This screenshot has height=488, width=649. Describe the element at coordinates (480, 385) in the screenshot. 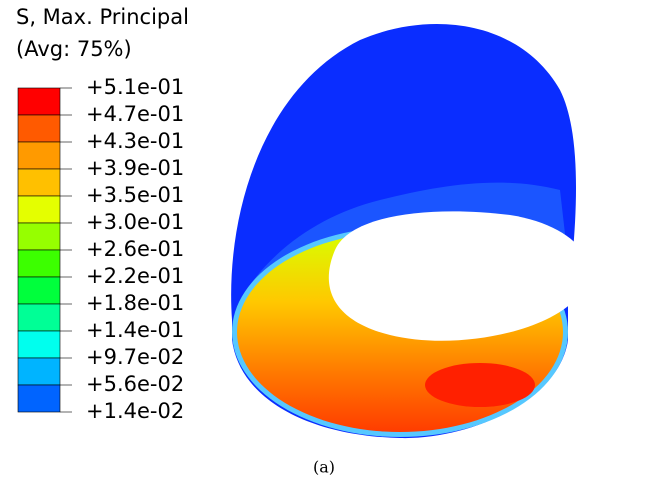

I see `hot-spot` at that location.